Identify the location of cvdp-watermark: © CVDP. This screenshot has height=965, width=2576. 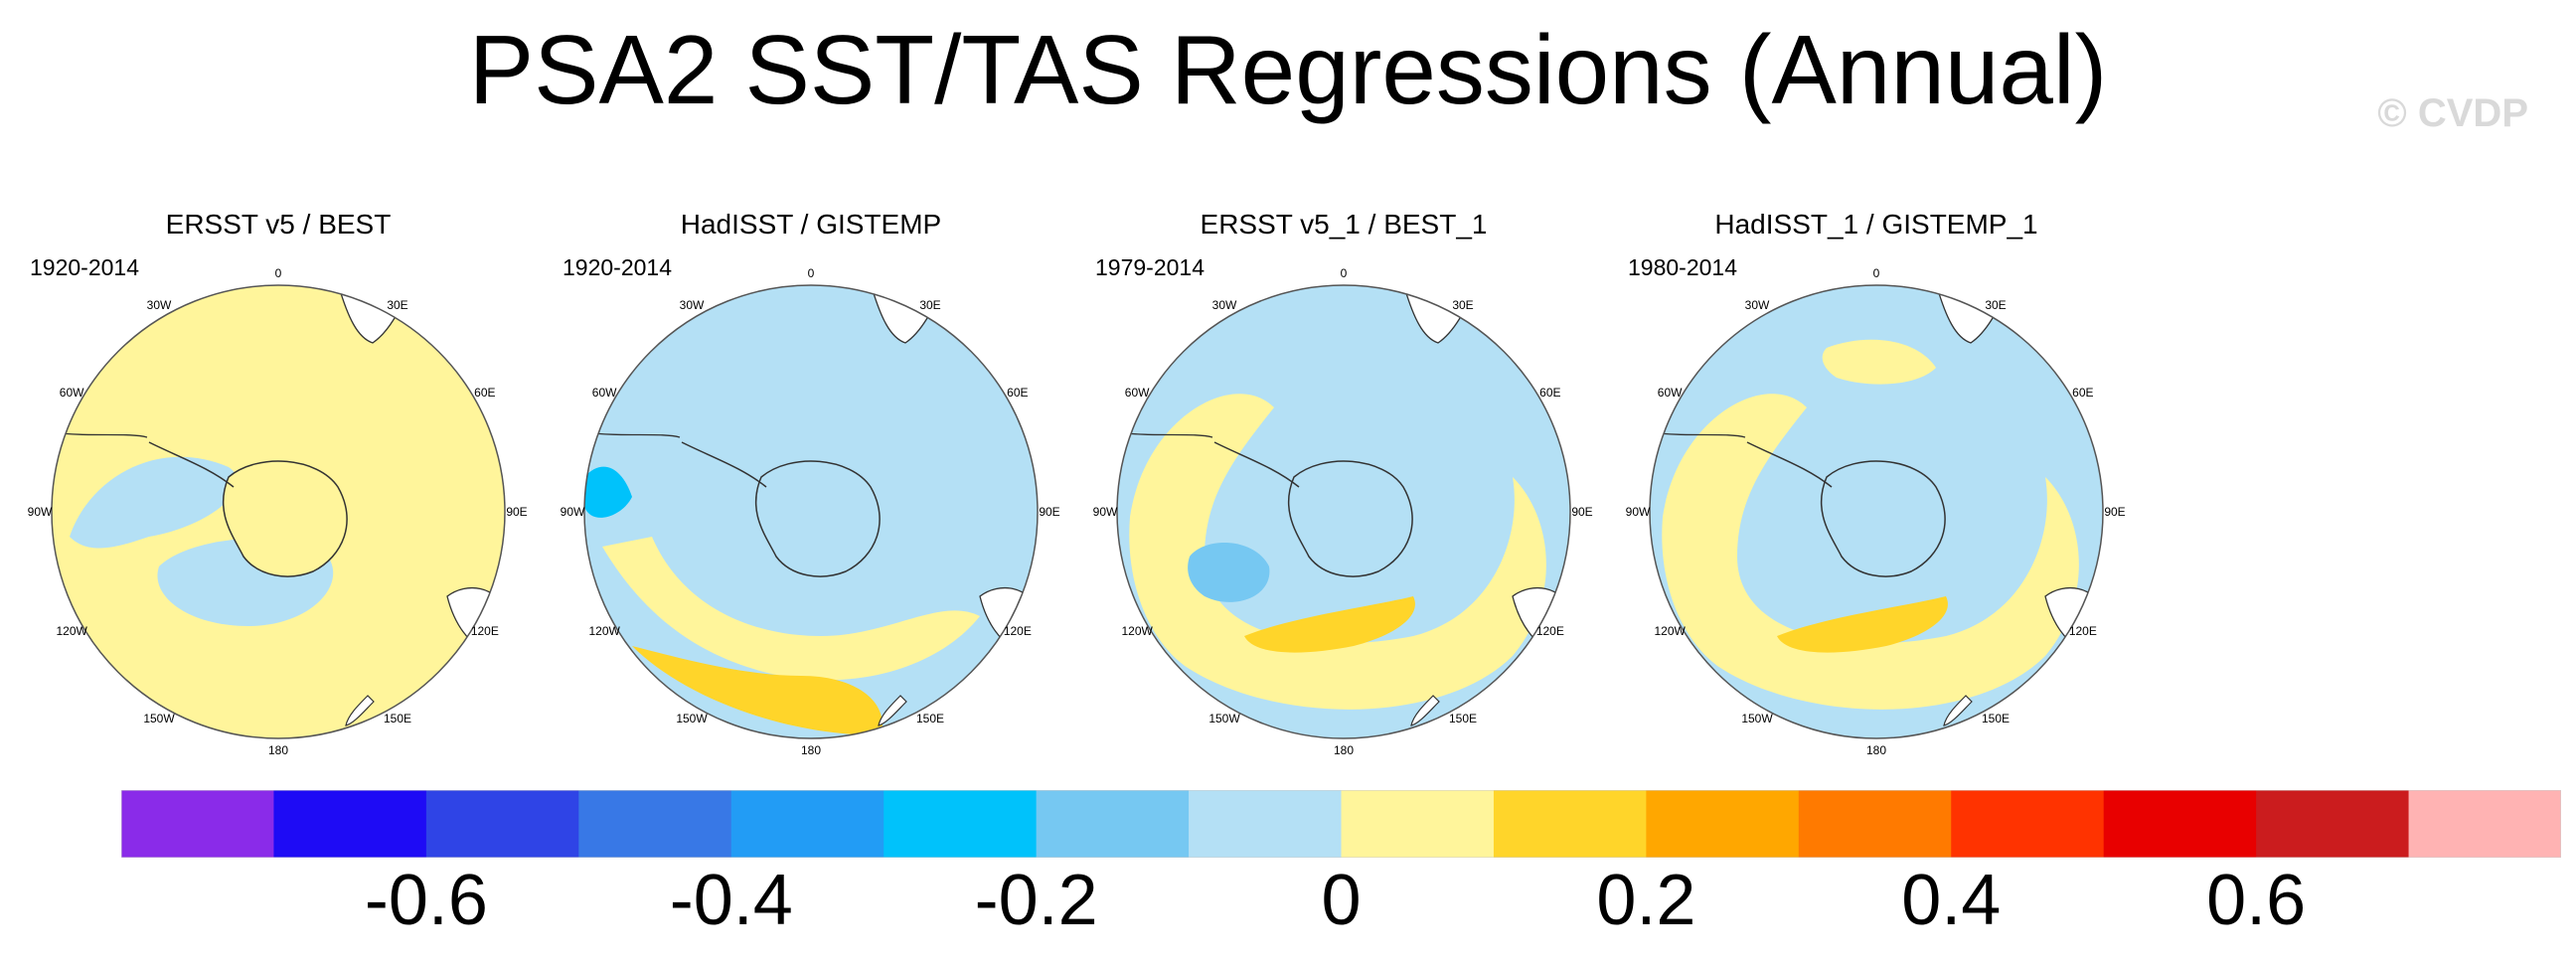
(2452, 113).